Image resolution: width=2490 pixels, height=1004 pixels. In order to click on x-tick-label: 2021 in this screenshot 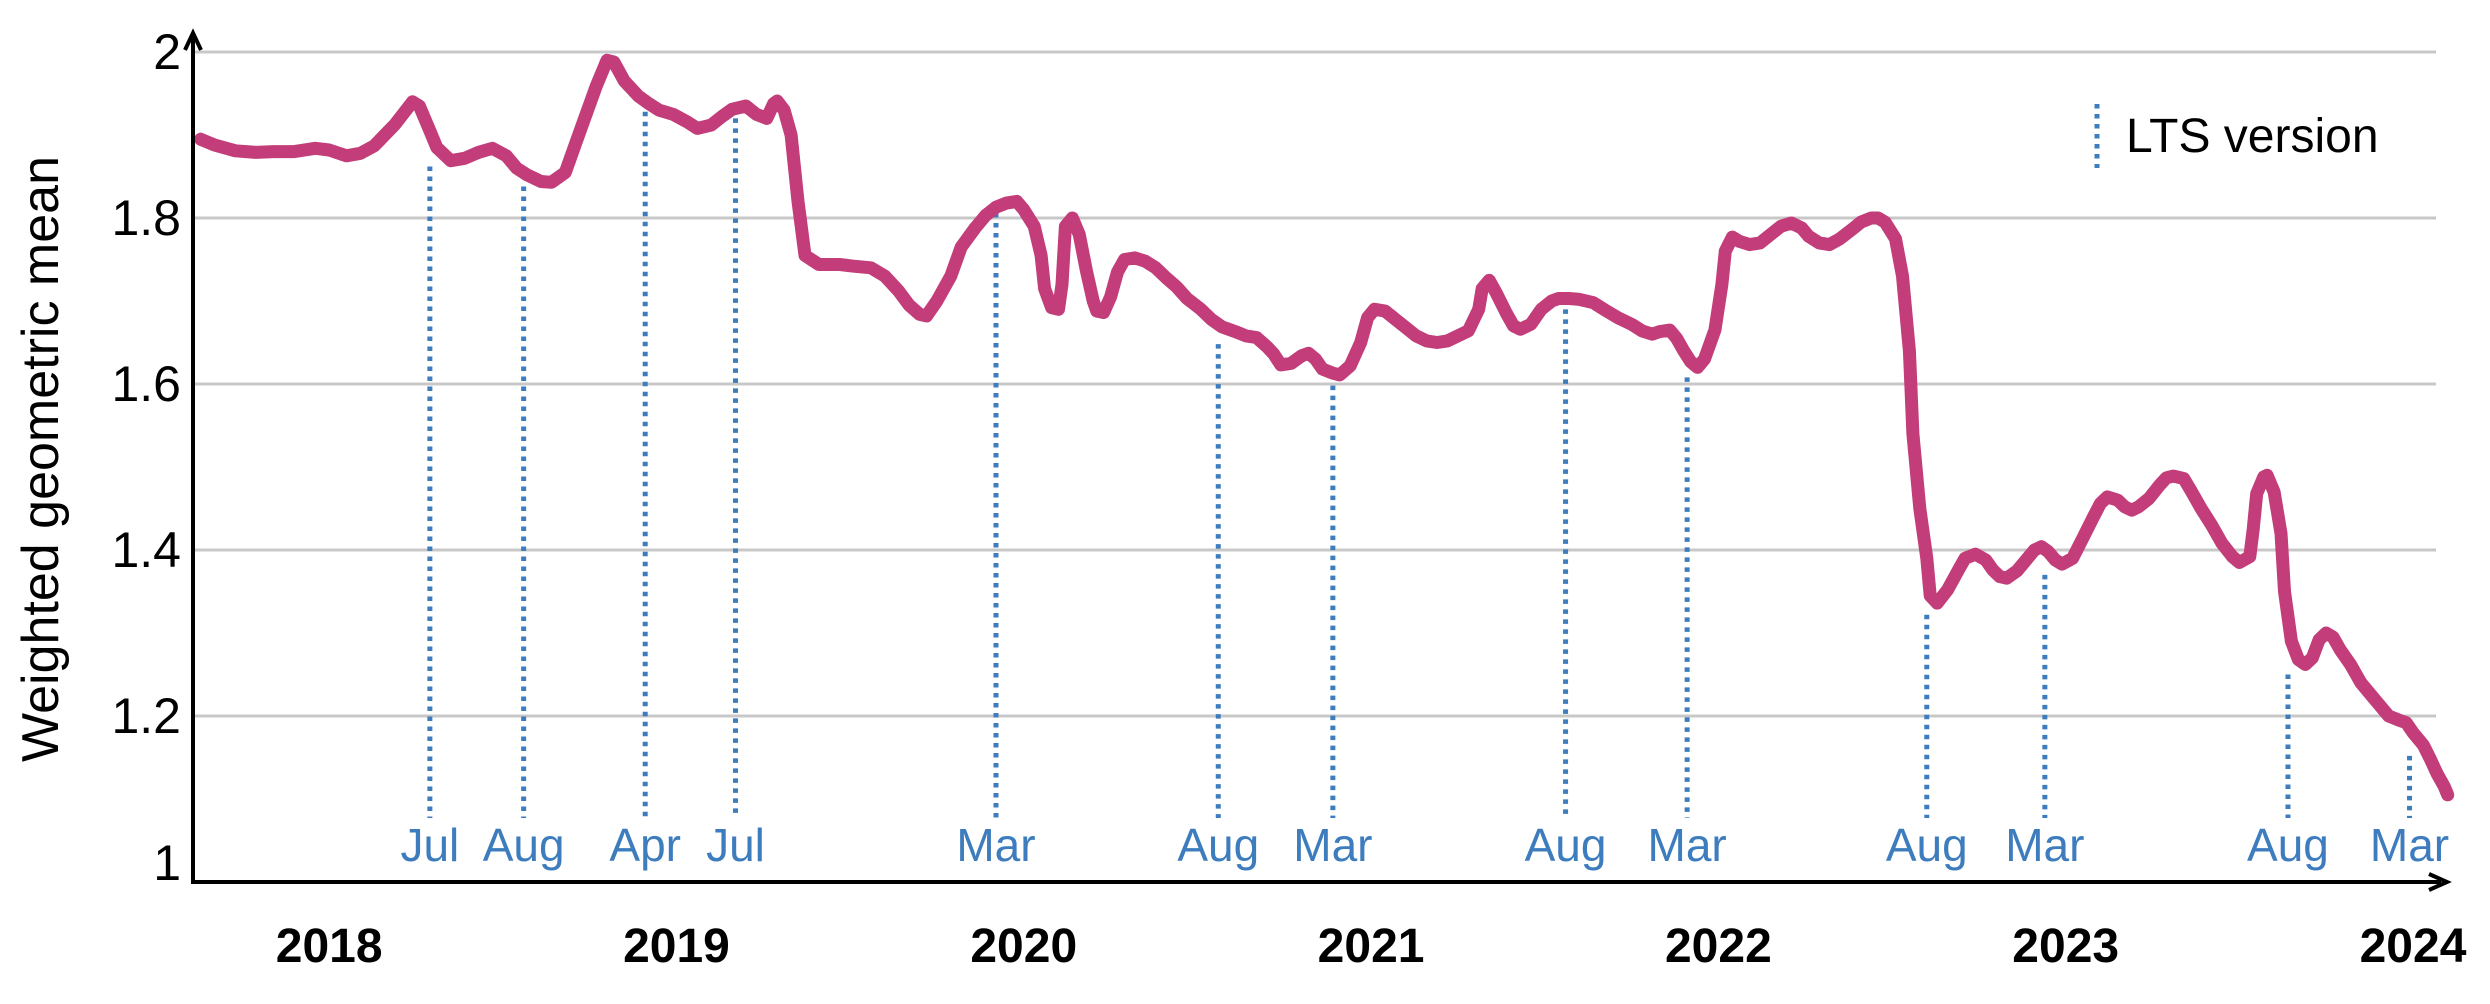, I will do `click(1371, 946)`.